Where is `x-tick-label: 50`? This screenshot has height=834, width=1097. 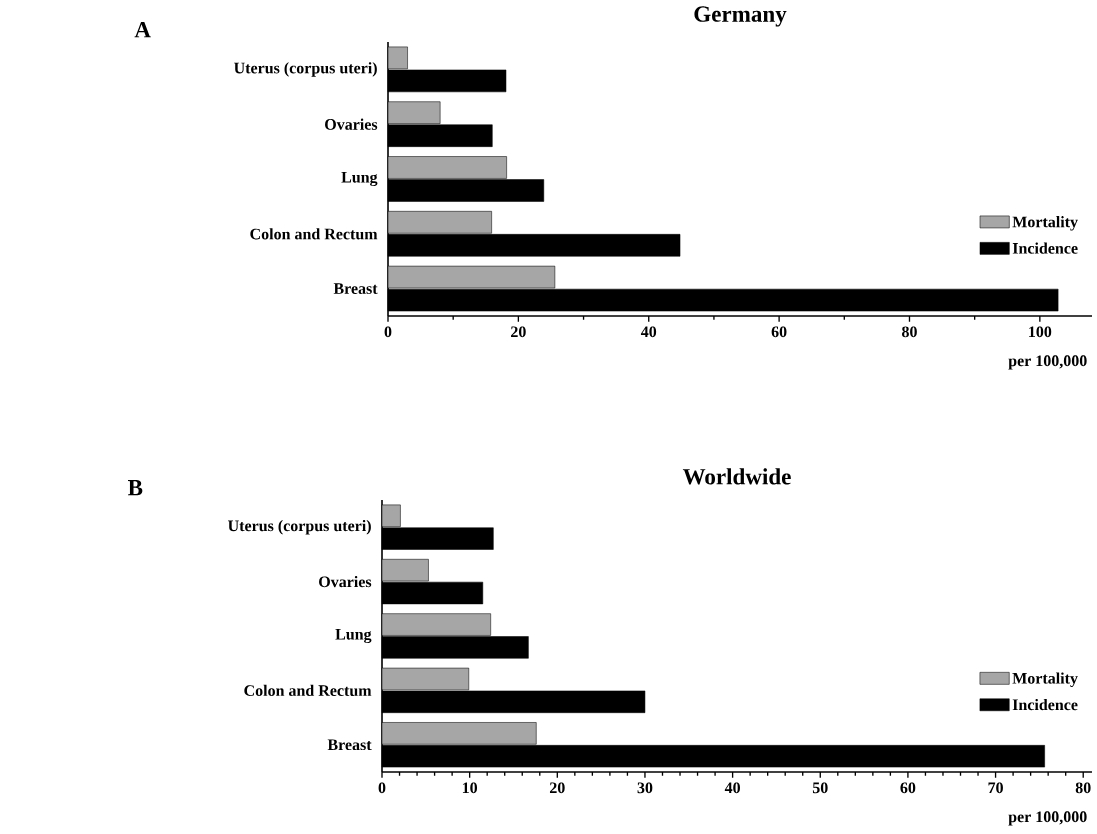 x-tick-label: 50 is located at coordinates (820, 788).